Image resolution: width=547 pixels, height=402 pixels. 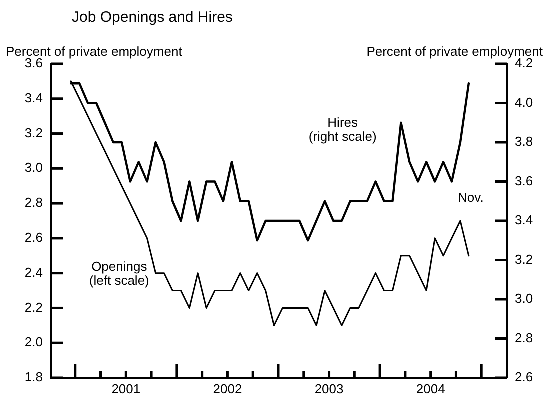 What do you see at coordinates (126, 388) in the screenshot?
I see `x-tick-label: 2001` at bounding box center [126, 388].